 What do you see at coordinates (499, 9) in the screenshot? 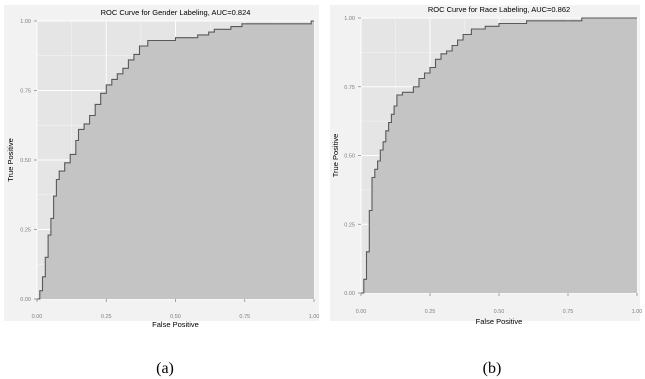
I see `chart-title: ROC Curve for Race Labeling, AUC=0.862` at bounding box center [499, 9].